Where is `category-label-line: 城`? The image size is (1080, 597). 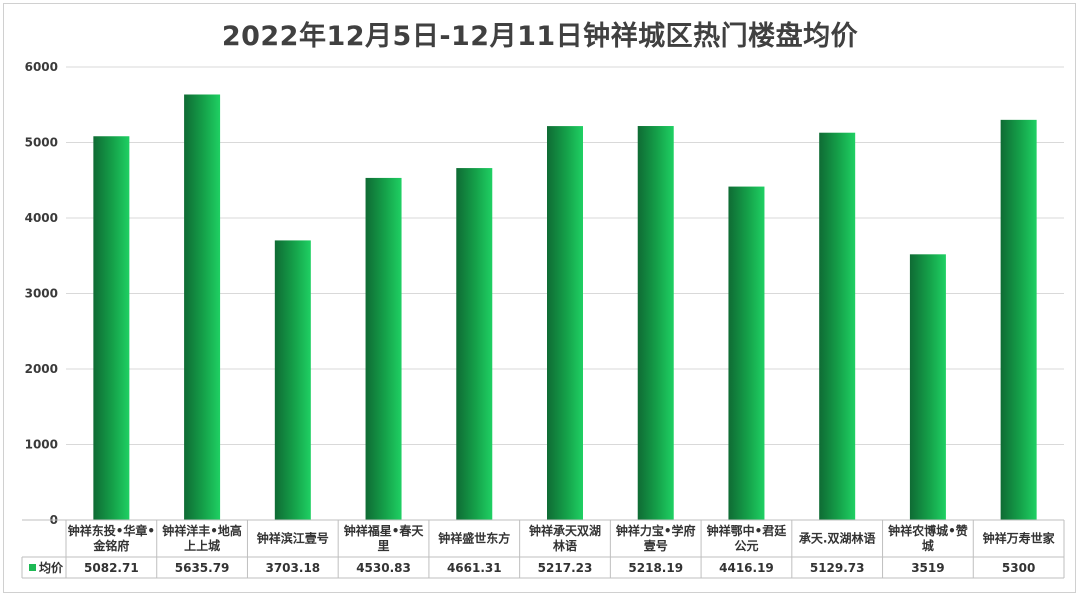
category-label-line: 城 is located at coordinates (928, 545).